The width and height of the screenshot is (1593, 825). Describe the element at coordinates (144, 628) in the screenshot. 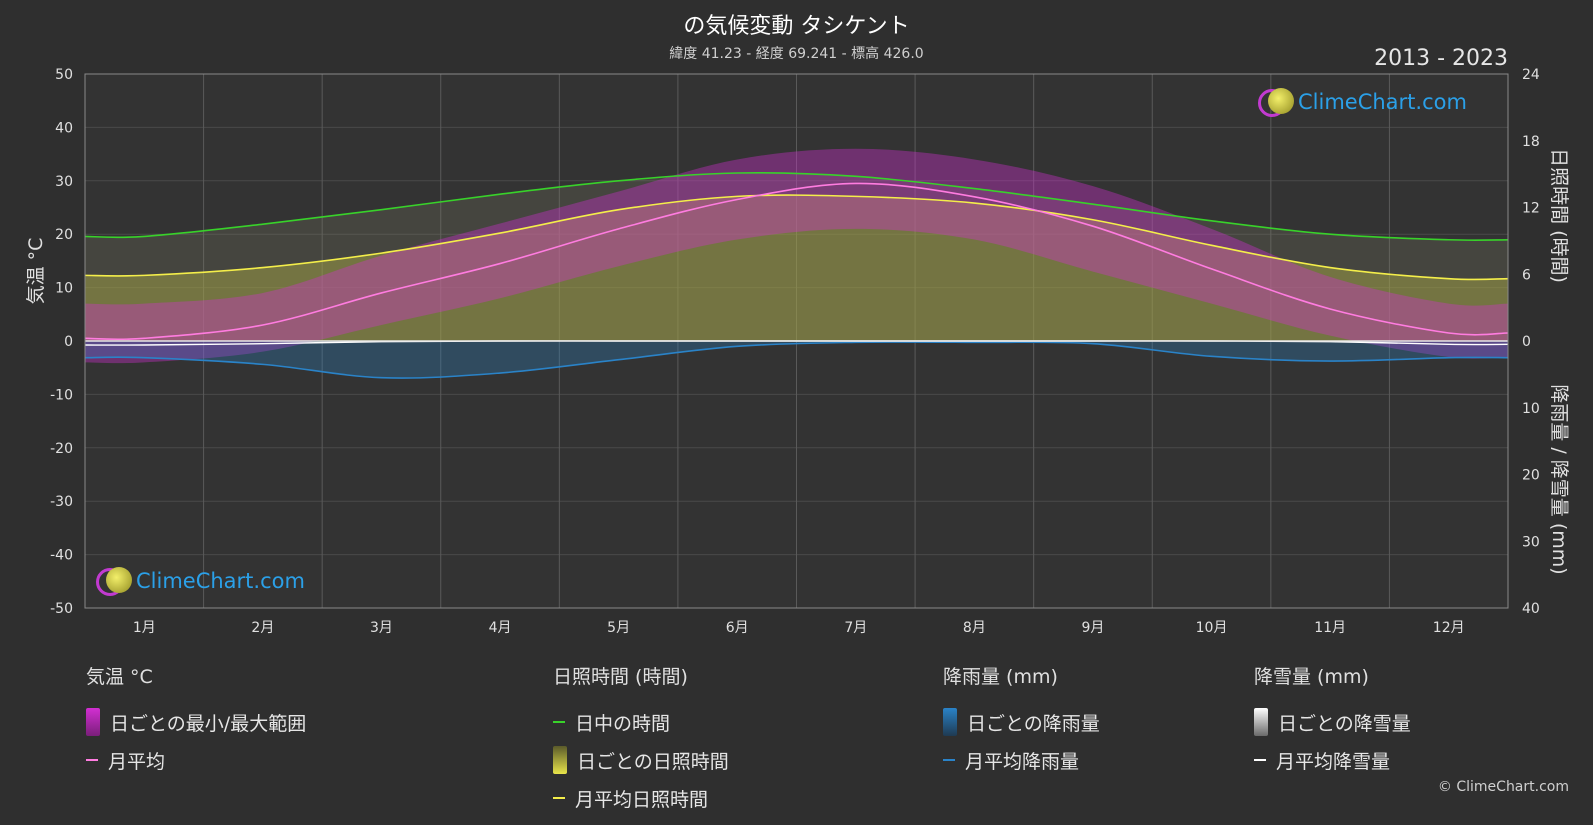

I see `x-tick-label: 1月` at that location.